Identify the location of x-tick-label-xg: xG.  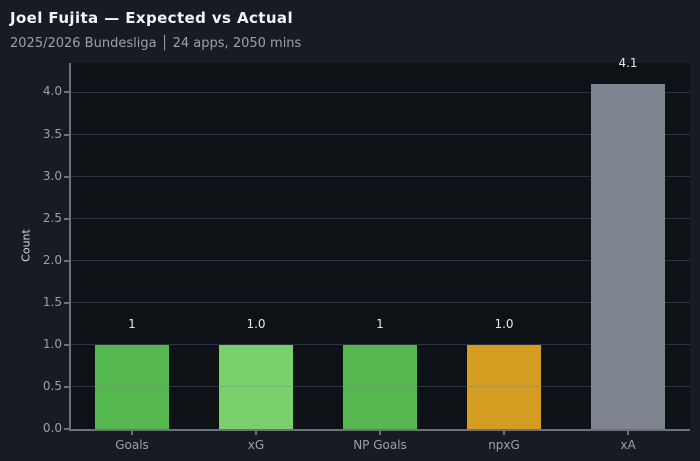
(256, 445).